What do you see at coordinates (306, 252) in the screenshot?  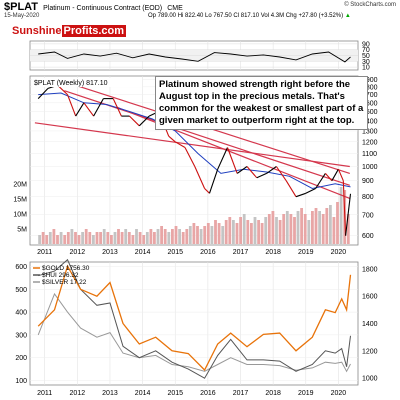 I see `price-x-tick-label: 2019` at bounding box center [306, 252].